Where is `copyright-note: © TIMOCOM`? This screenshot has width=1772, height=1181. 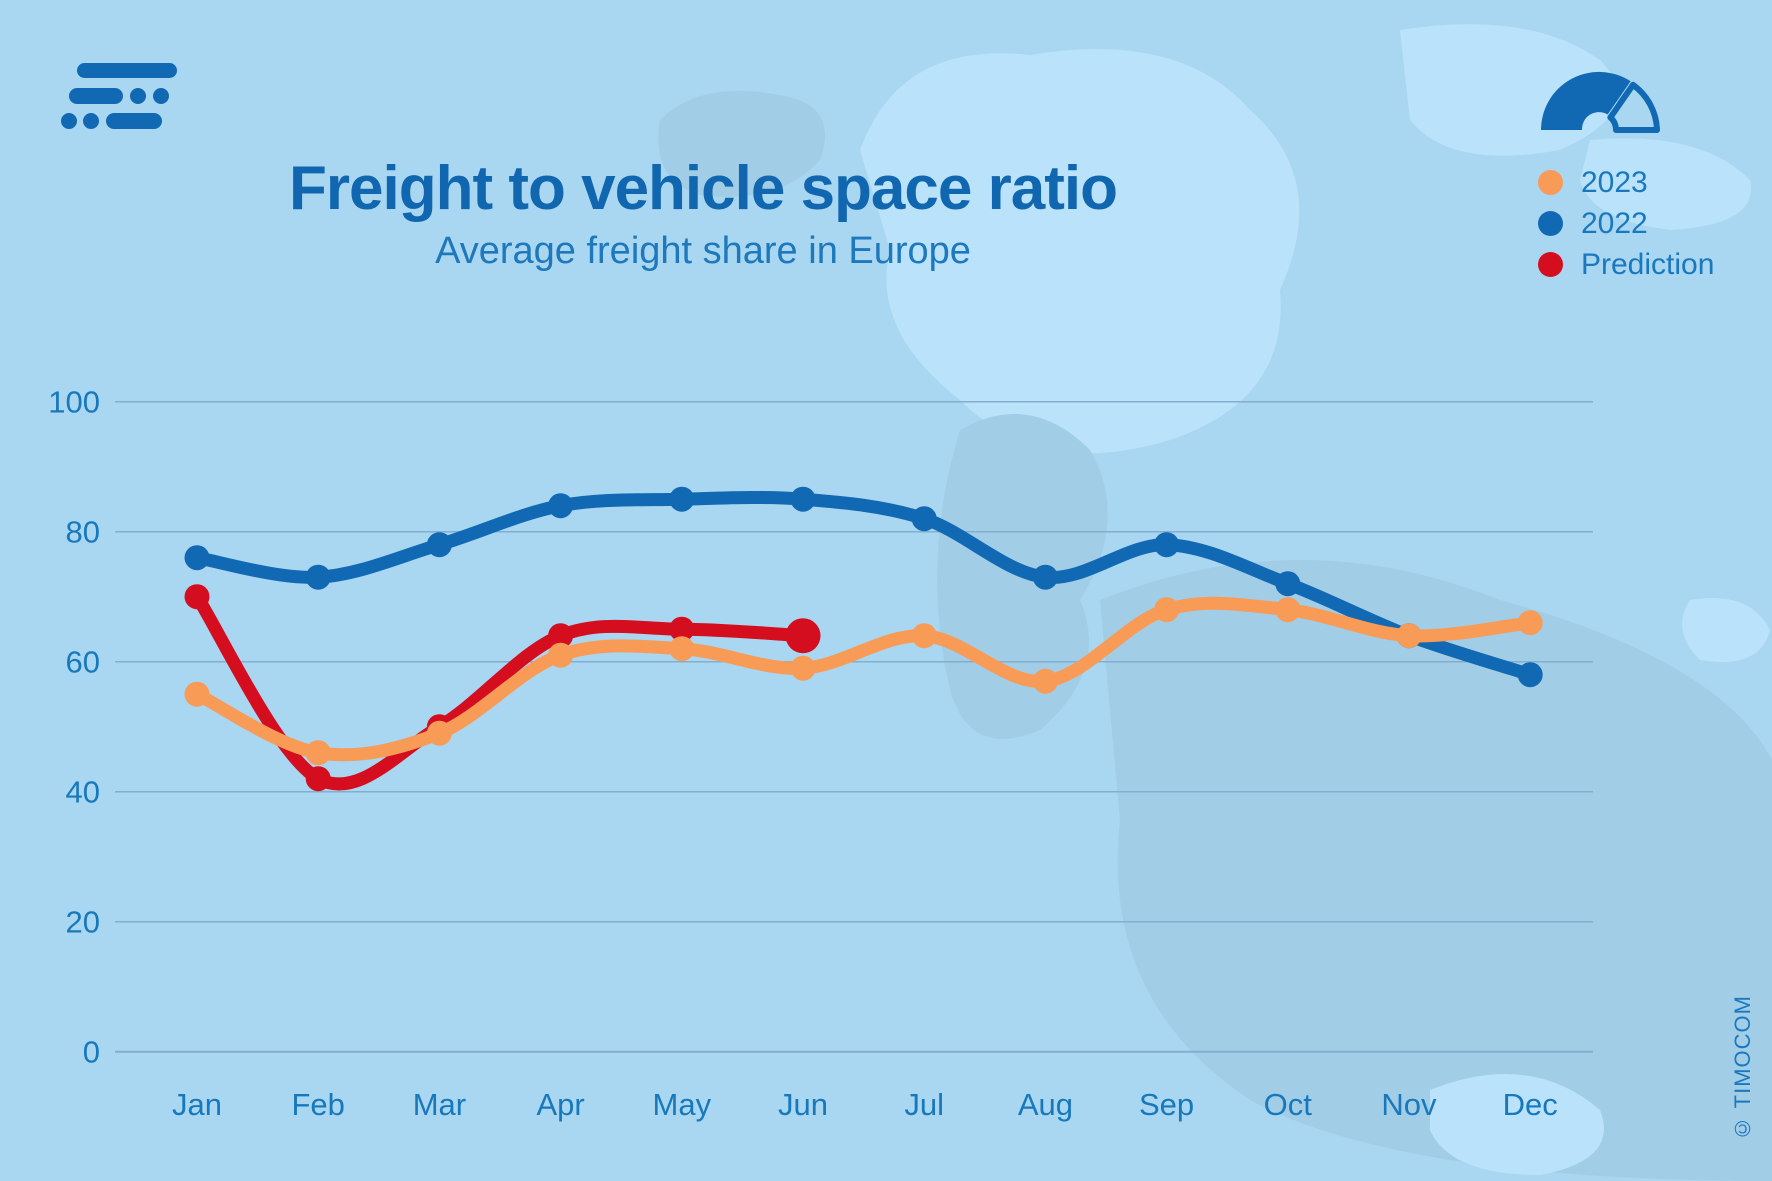
copyright-note: © TIMOCOM is located at coordinates (1742, 1067).